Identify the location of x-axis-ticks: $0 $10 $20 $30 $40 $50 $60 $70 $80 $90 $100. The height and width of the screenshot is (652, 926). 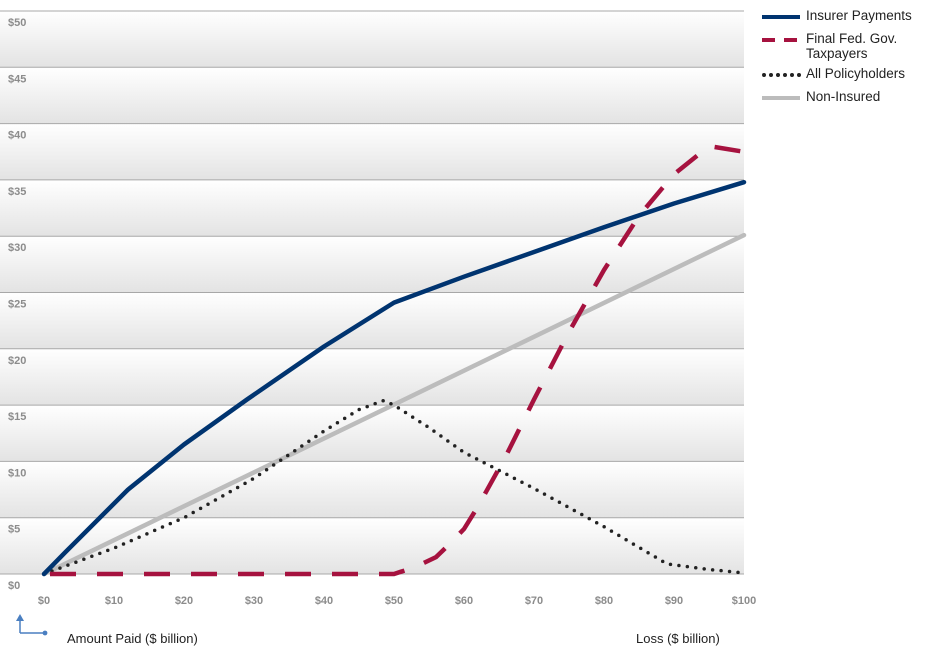
(397, 601).